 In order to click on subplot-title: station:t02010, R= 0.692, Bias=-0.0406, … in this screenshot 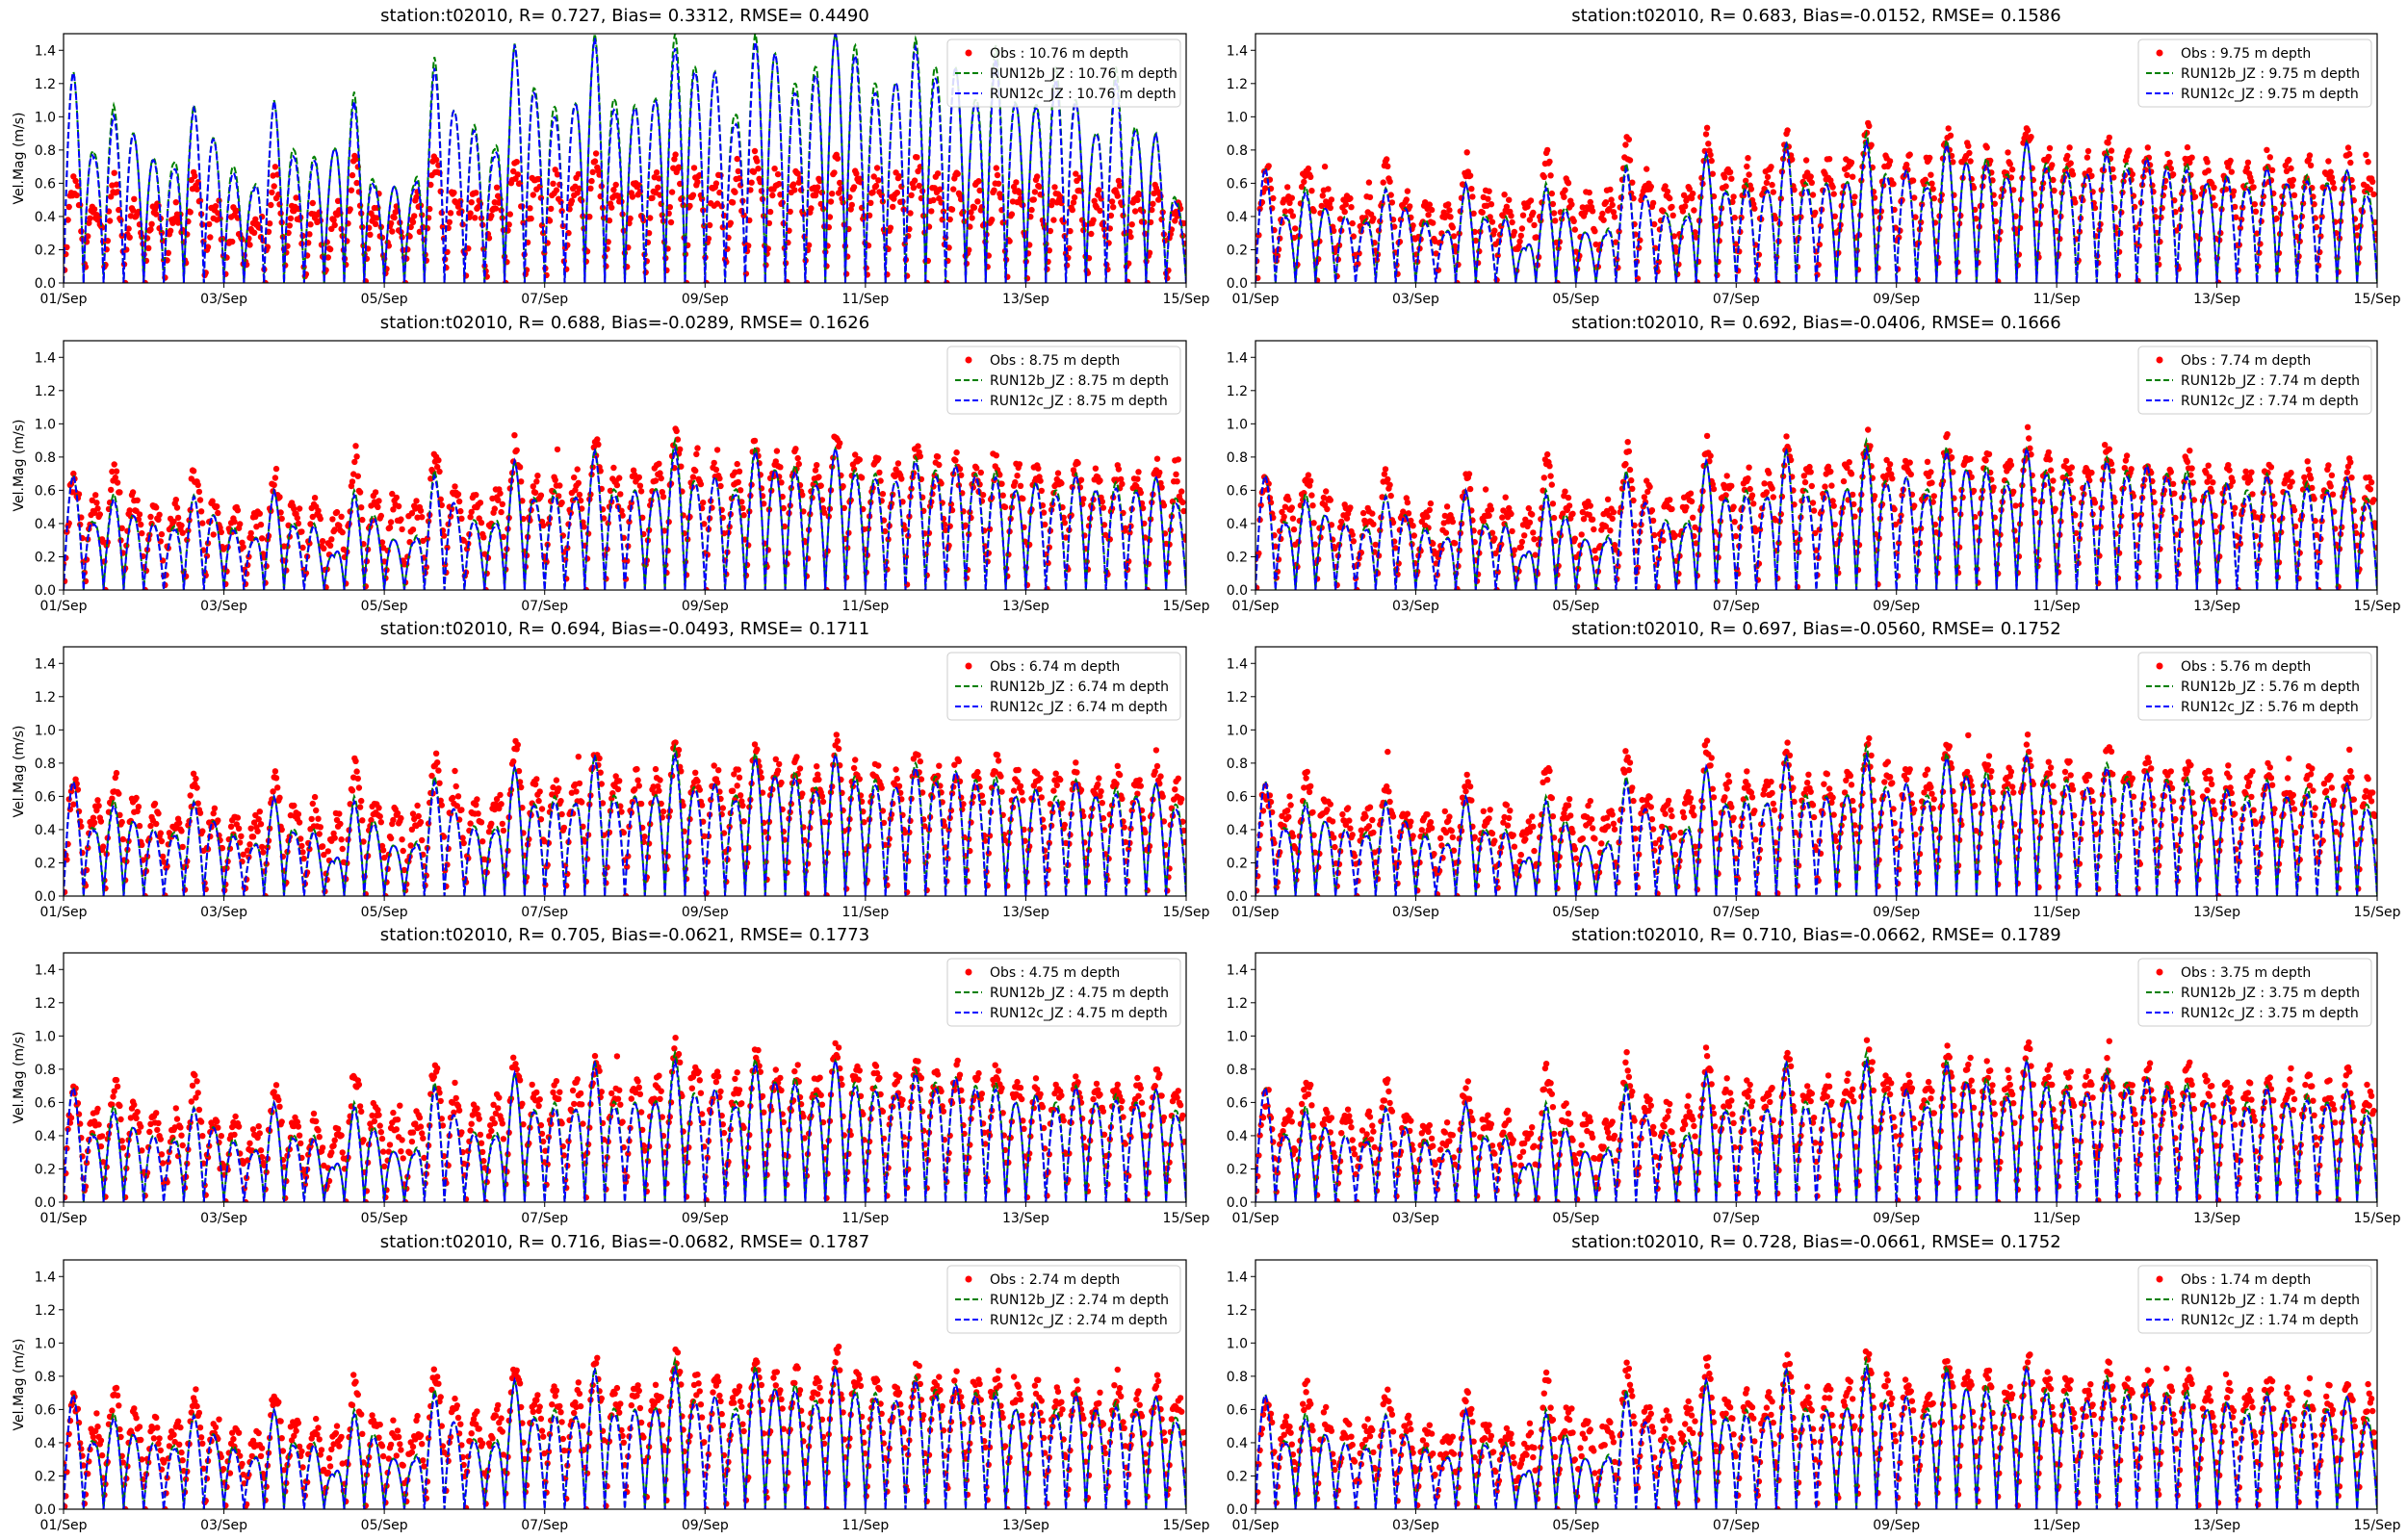, I will do `click(1815, 323)`.